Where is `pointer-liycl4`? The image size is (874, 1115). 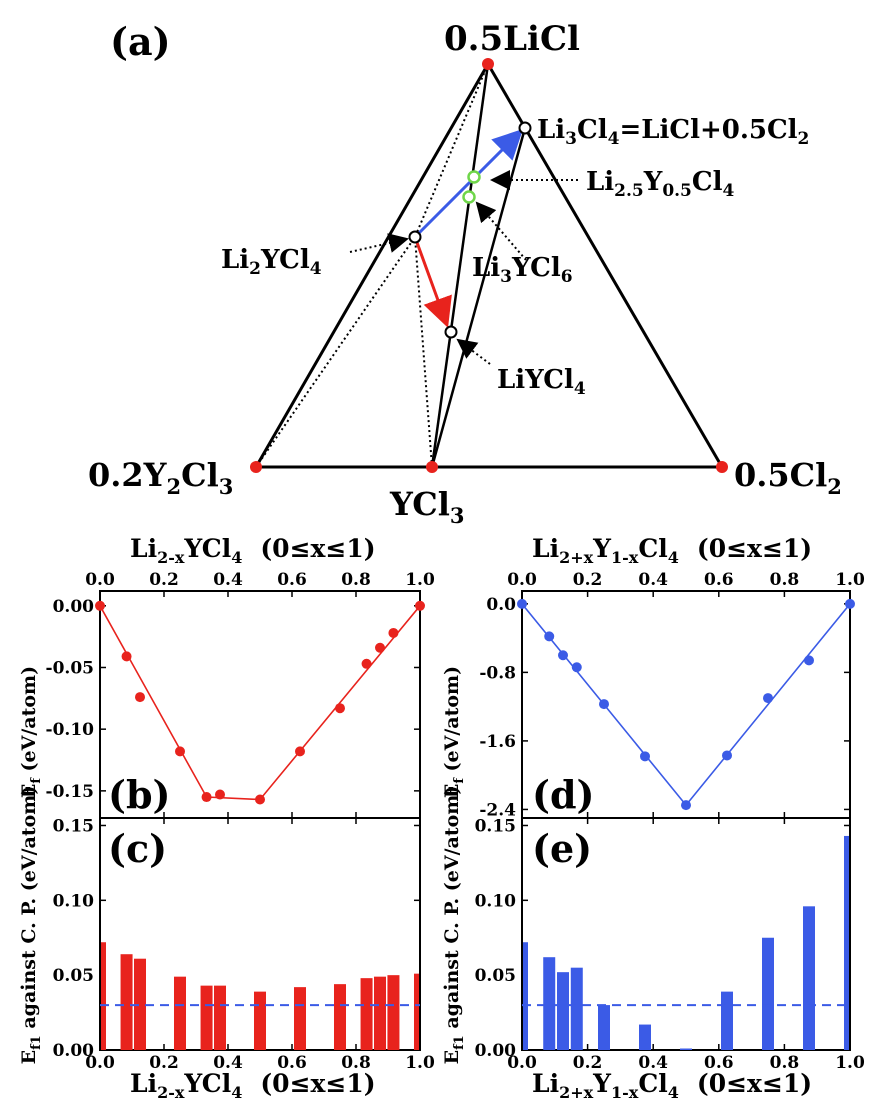 pointer-liycl4 is located at coordinates (473, 351).